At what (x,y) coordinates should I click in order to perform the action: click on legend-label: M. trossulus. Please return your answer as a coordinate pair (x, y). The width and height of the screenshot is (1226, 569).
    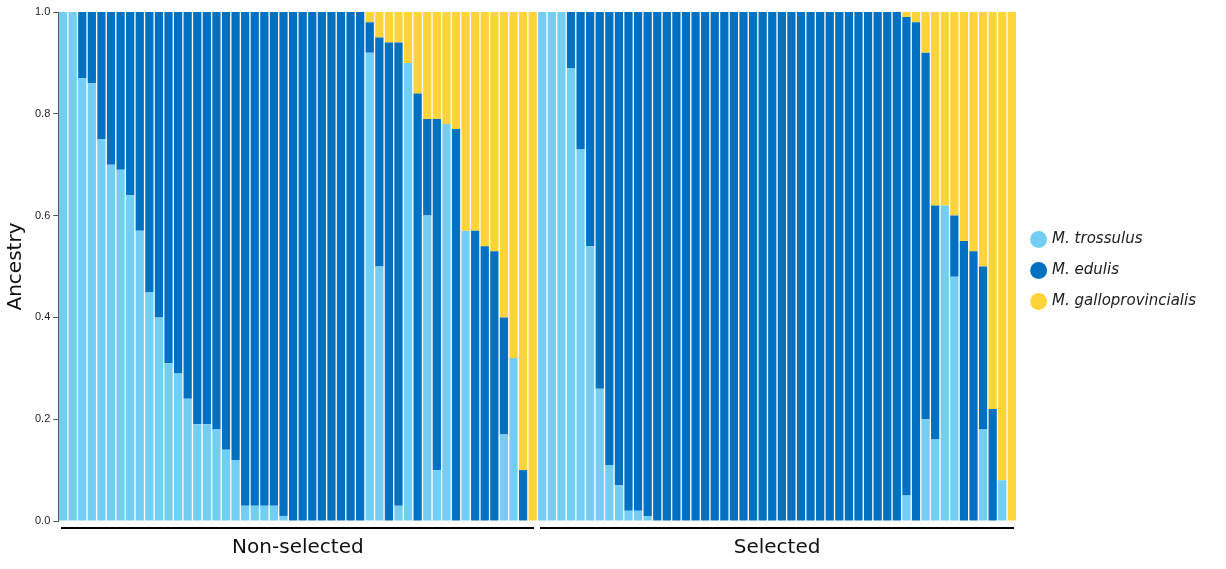
    Looking at the image, I should click on (1097, 238).